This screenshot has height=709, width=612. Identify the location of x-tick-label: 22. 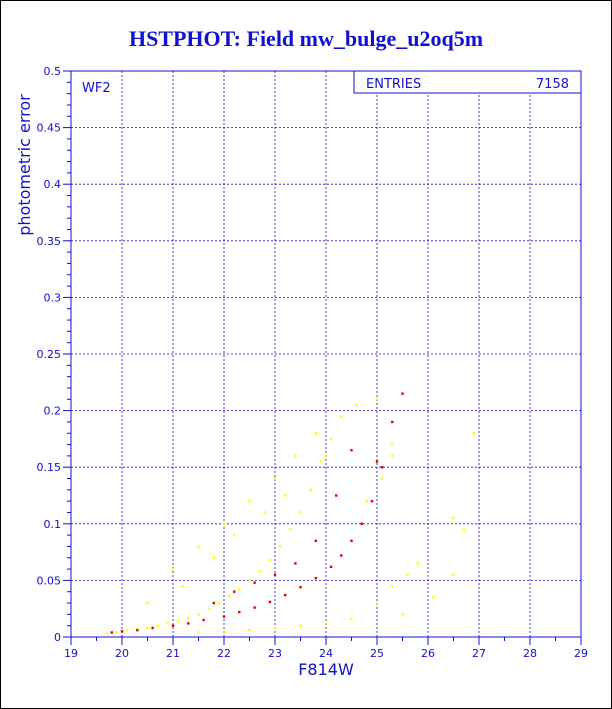
(224, 653).